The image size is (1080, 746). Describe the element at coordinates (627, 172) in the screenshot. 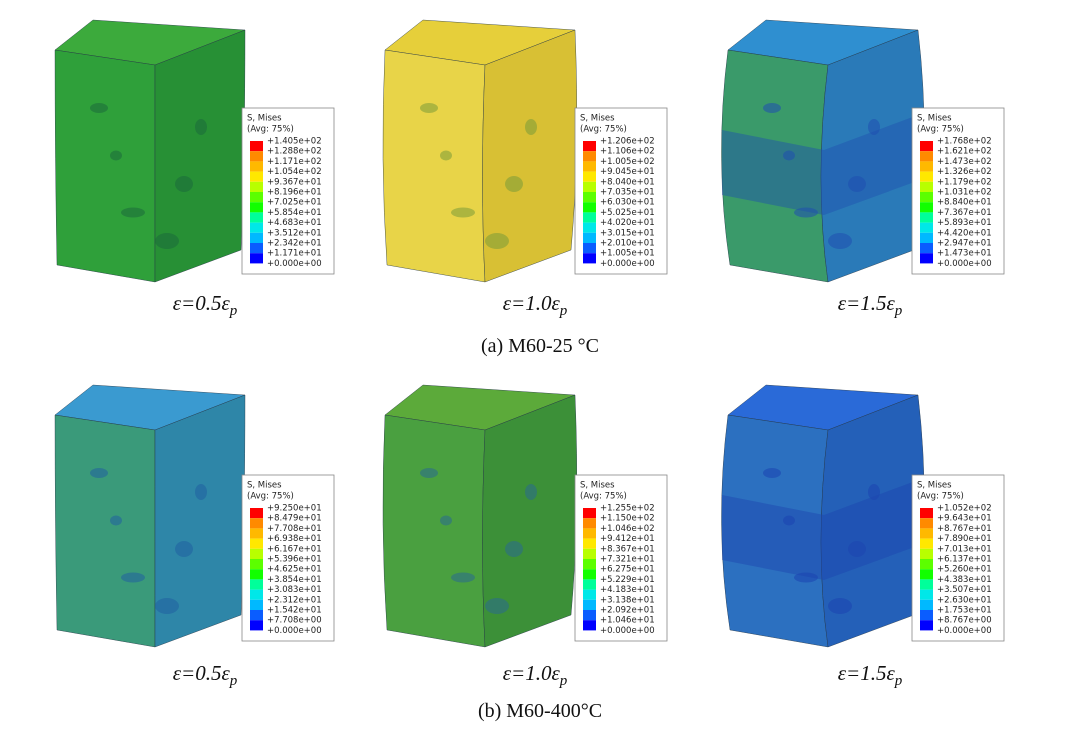

I see `legend-level: +9.045e+01` at that location.